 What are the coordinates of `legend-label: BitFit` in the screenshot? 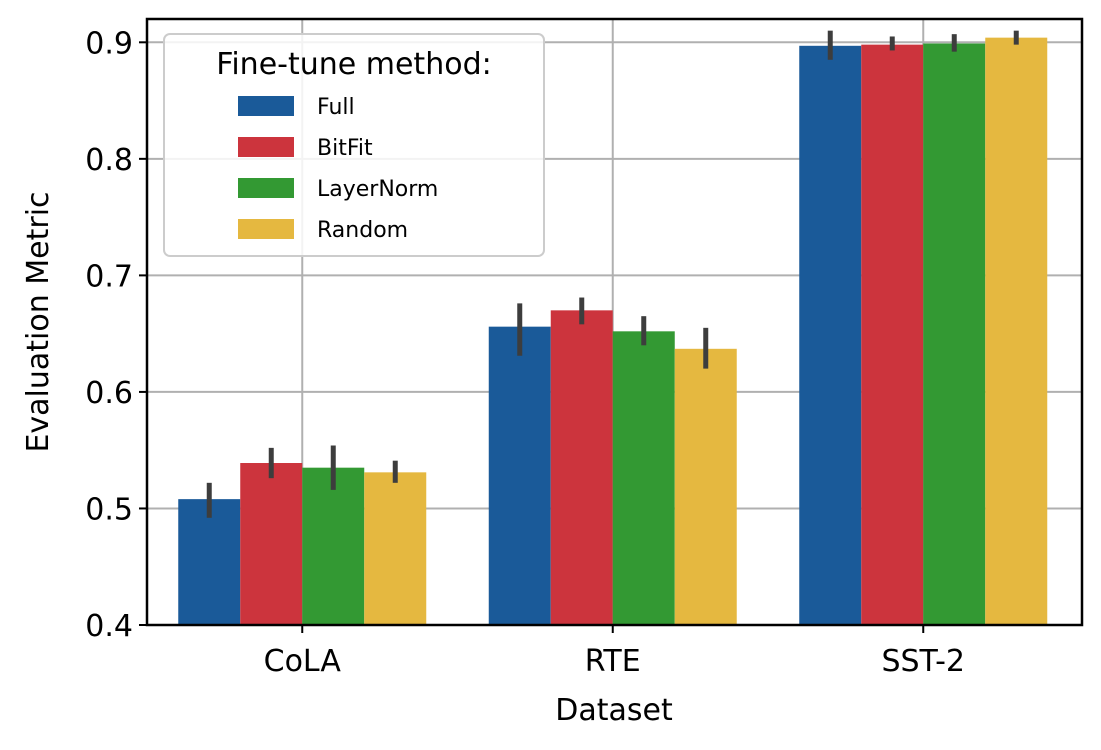 It's located at (345, 148).